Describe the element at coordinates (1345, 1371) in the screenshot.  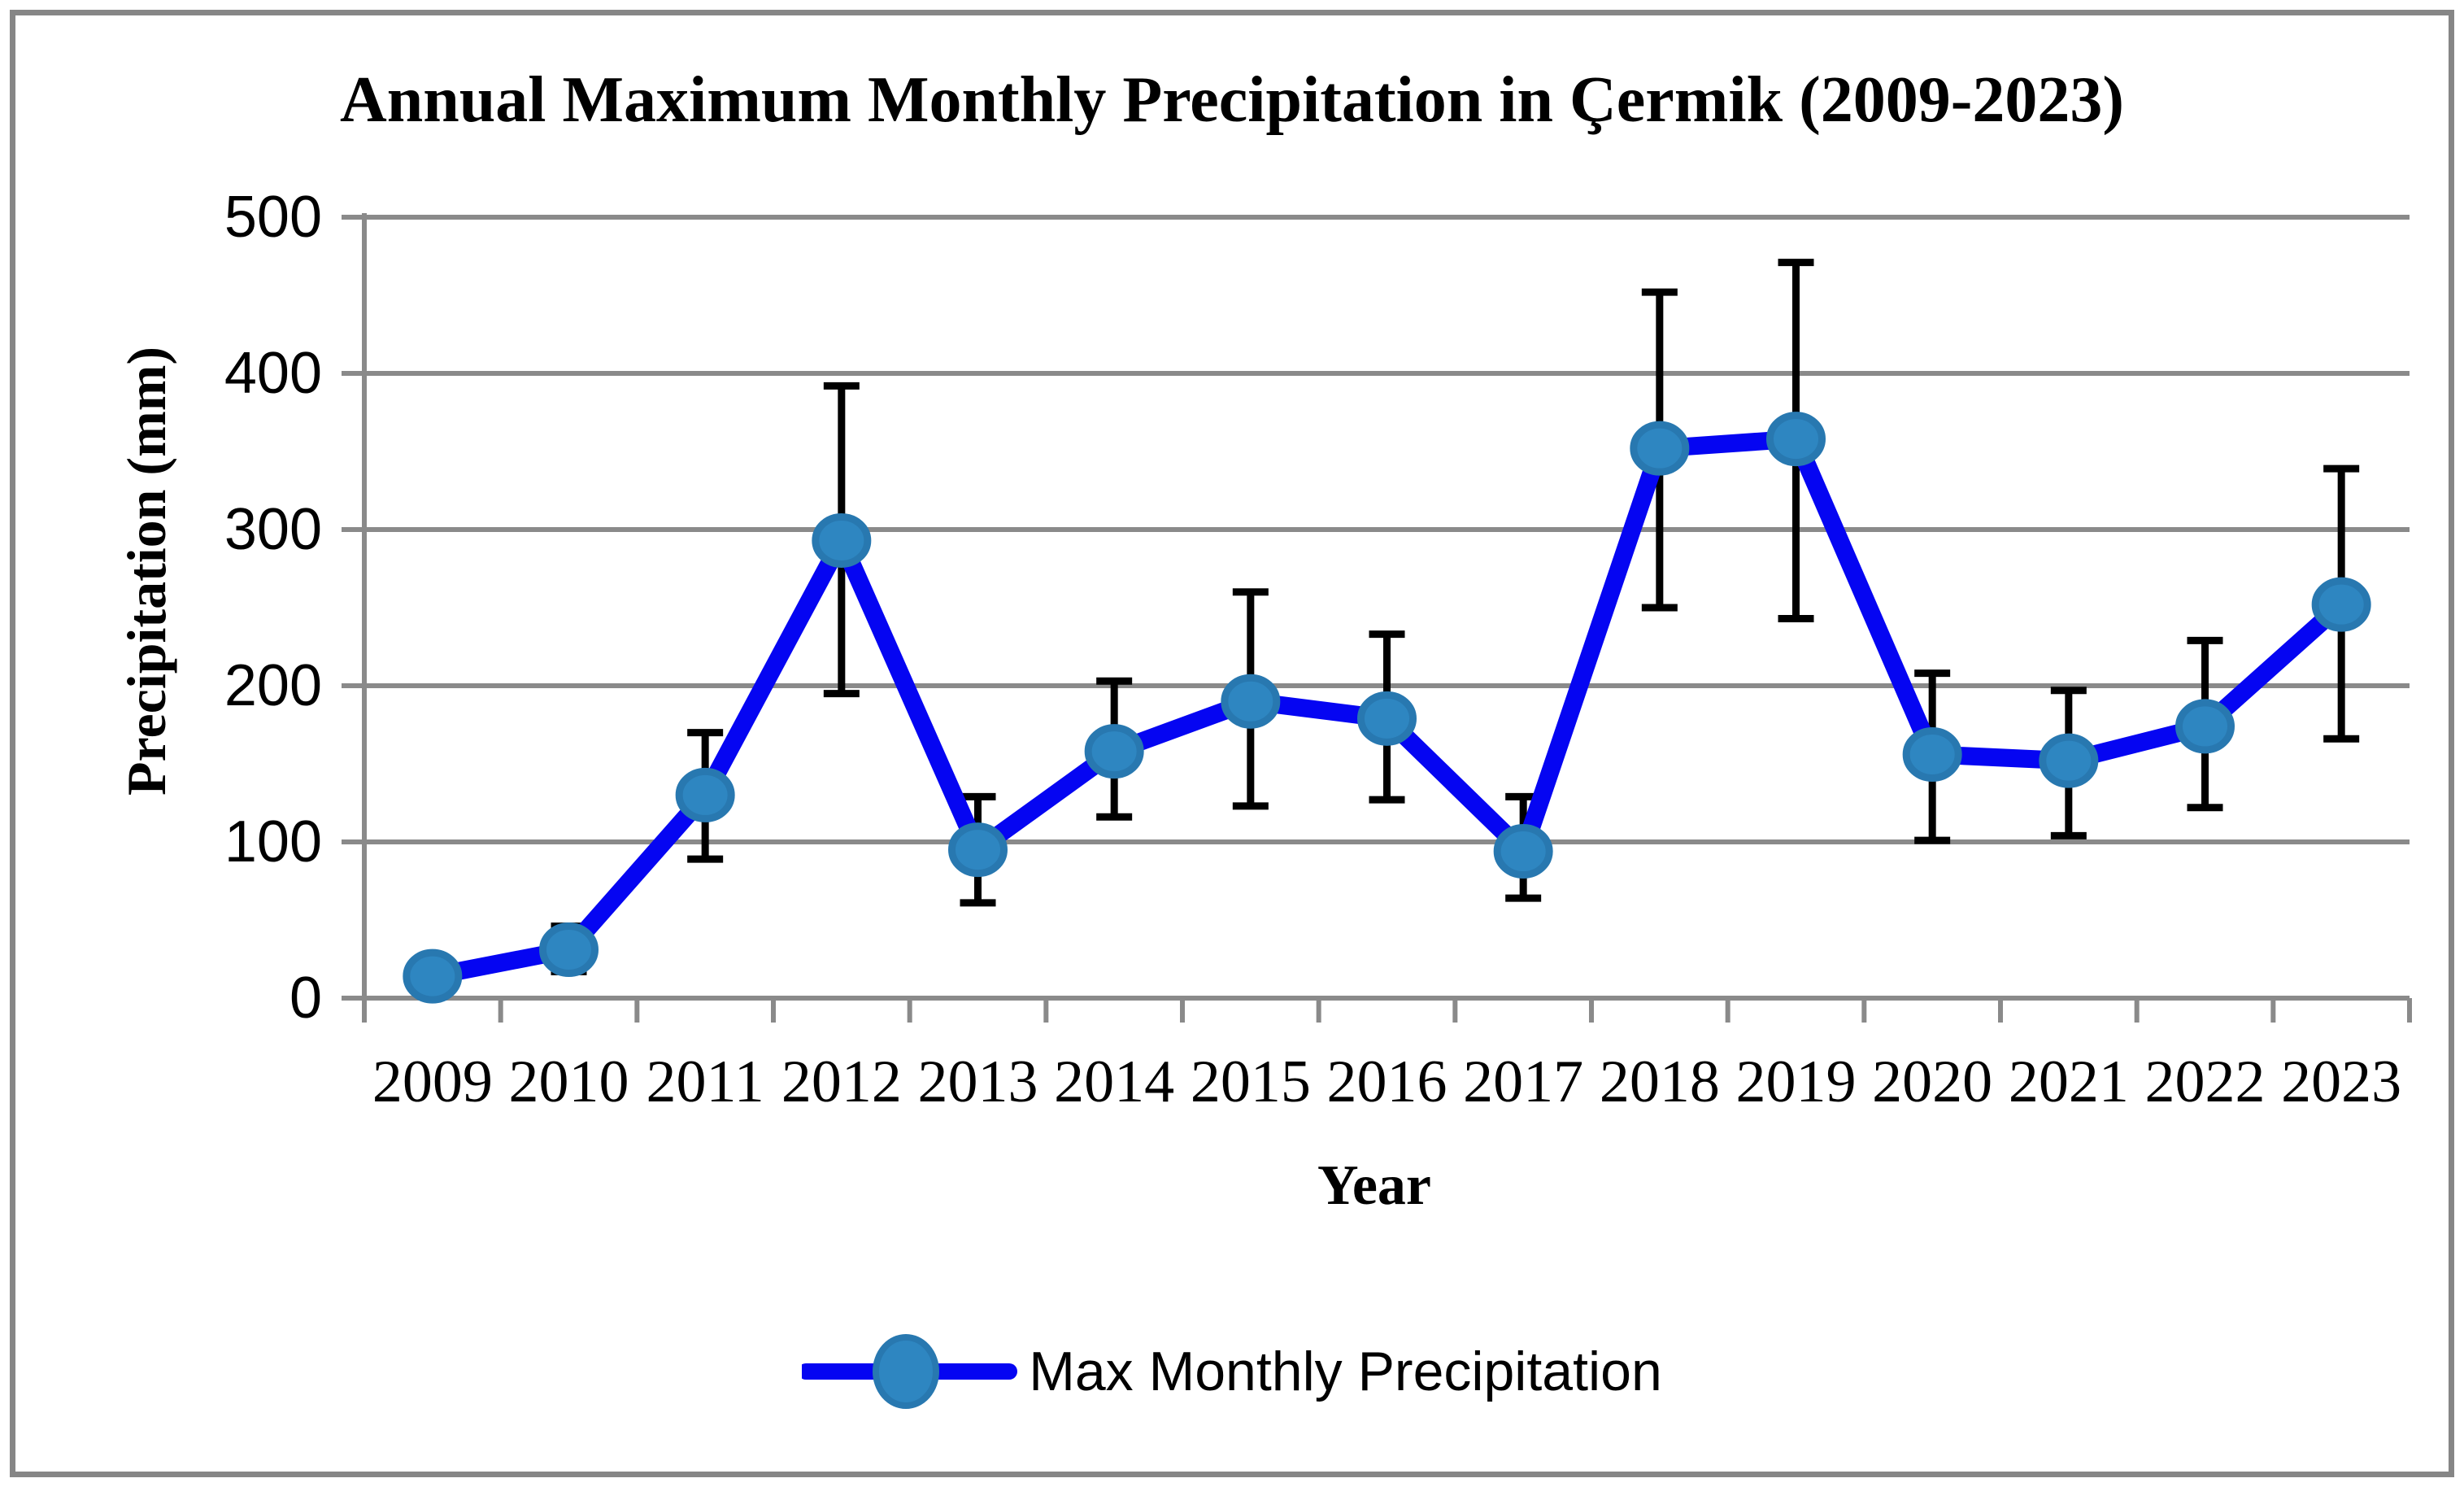
I see `legend-label: Max Monthly Precipitation` at that location.